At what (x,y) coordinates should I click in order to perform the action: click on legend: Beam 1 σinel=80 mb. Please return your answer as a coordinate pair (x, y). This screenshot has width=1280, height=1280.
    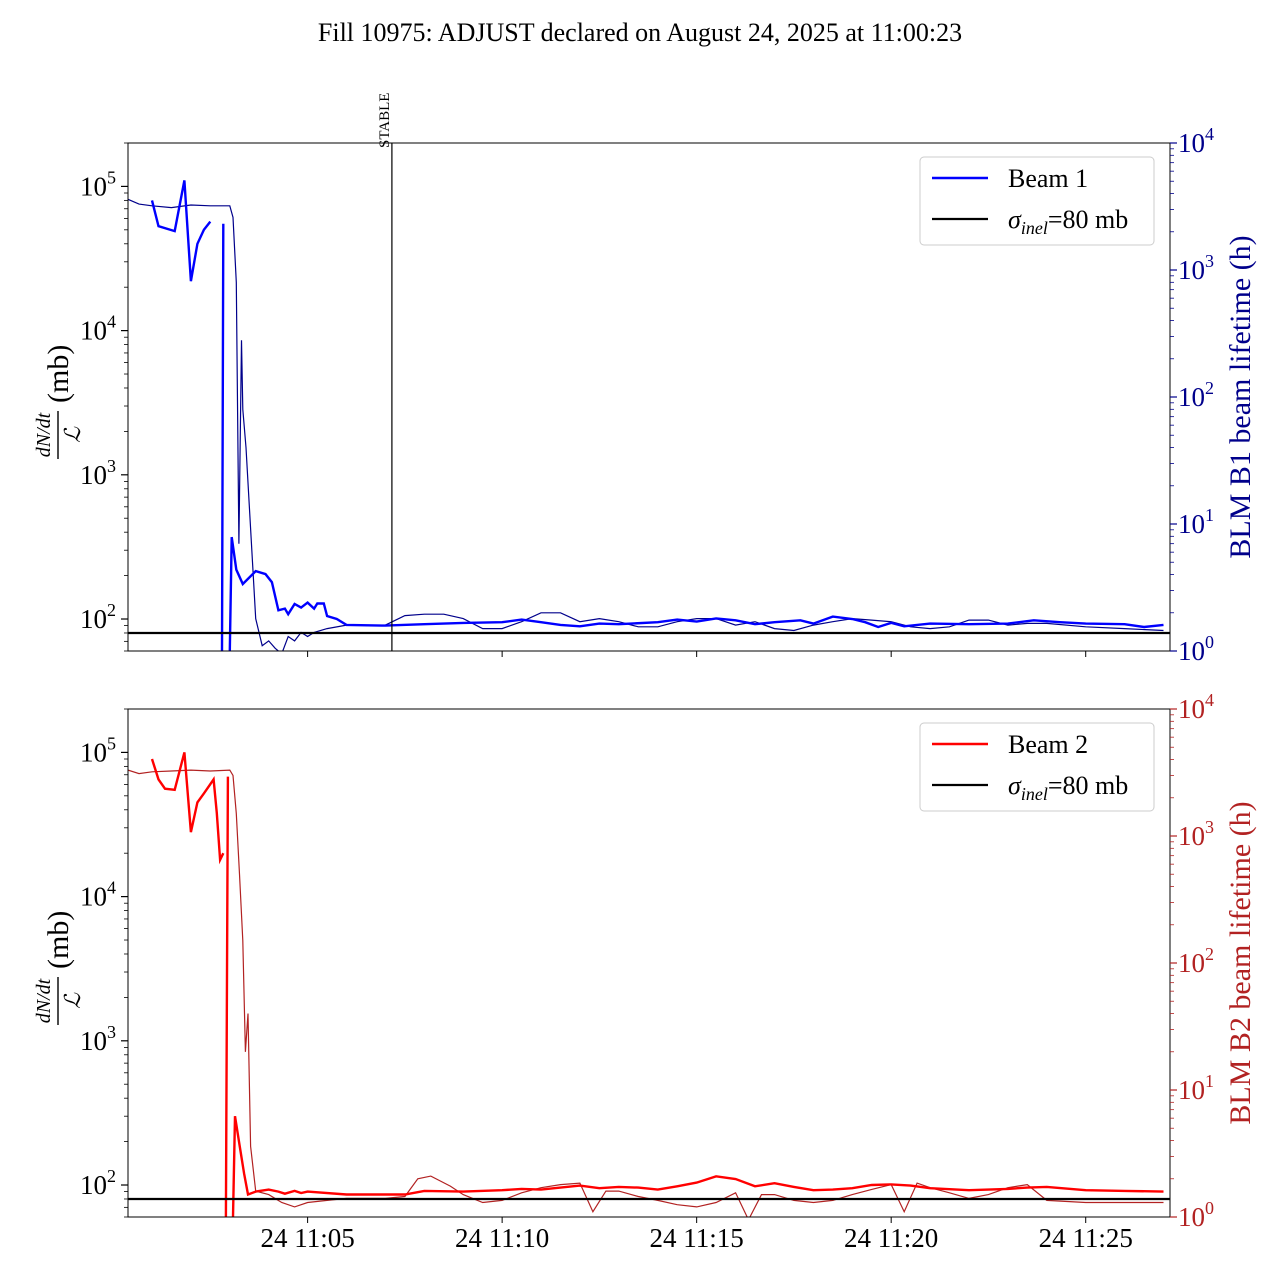
    Looking at the image, I should click on (1037, 201).